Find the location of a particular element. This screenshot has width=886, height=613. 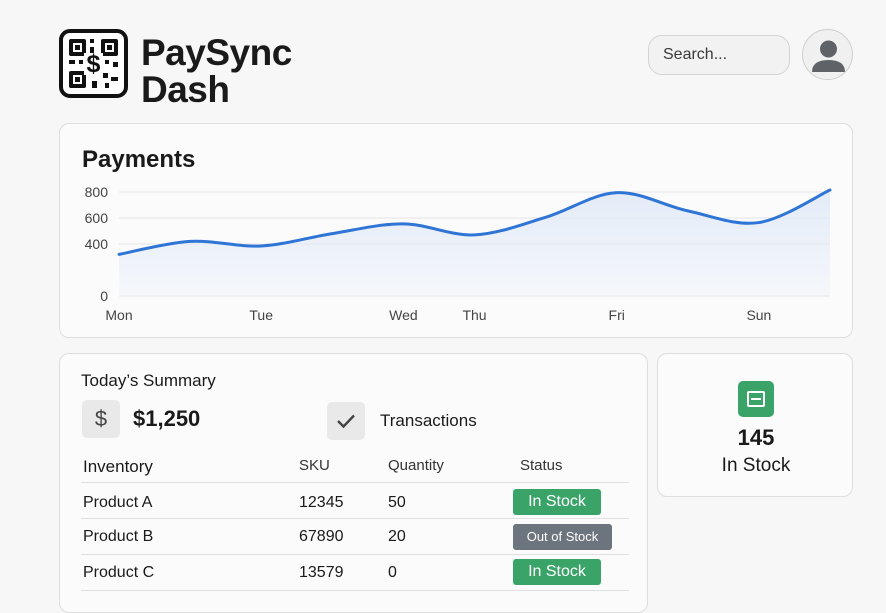

x-tick-label: Sun is located at coordinates (758, 315).